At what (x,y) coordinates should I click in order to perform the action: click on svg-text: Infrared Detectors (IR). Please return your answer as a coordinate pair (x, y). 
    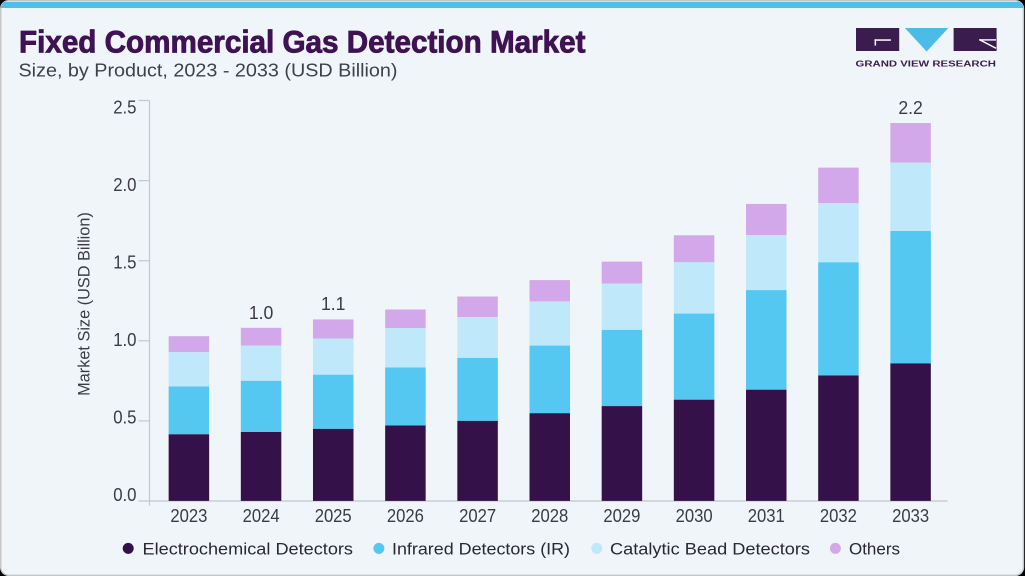
    Looking at the image, I should click on (481, 548).